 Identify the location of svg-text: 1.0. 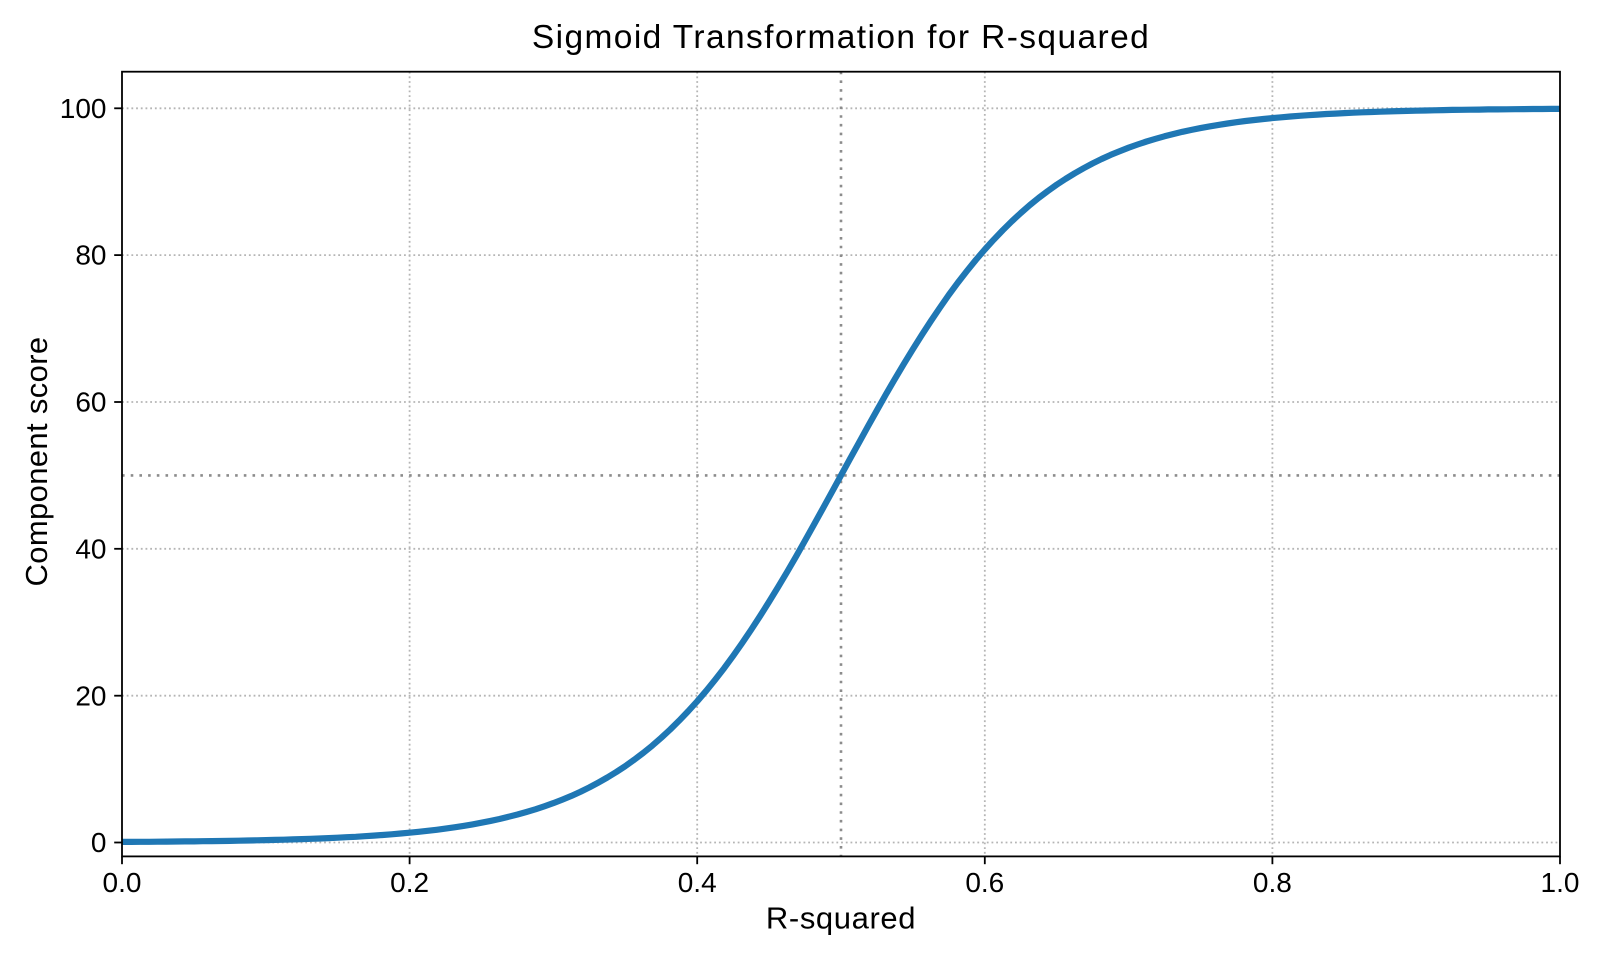
(1560, 882).